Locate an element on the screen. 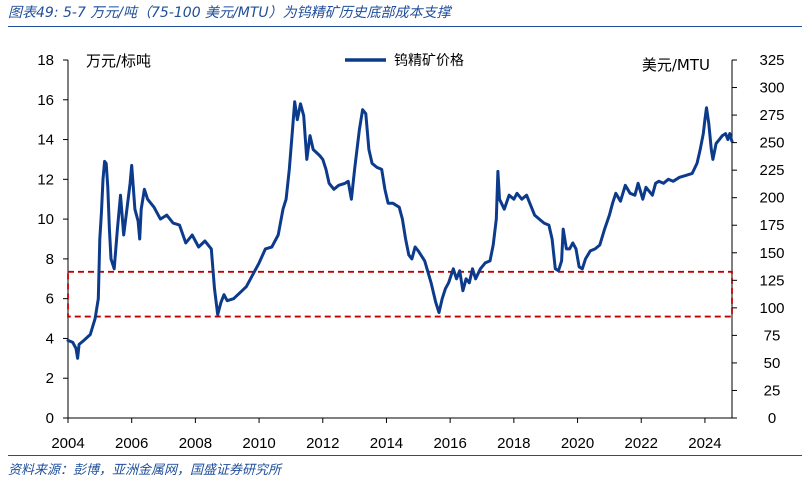 The image size is (810, 479). title-divider is located at coordinates (405, 26).